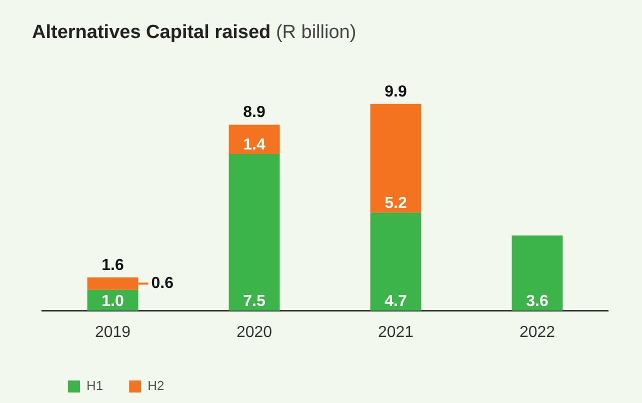 Image resolution: width=642 pixels, height=403 pixels. I want to click on legend-label: H2, so click(156, 386).